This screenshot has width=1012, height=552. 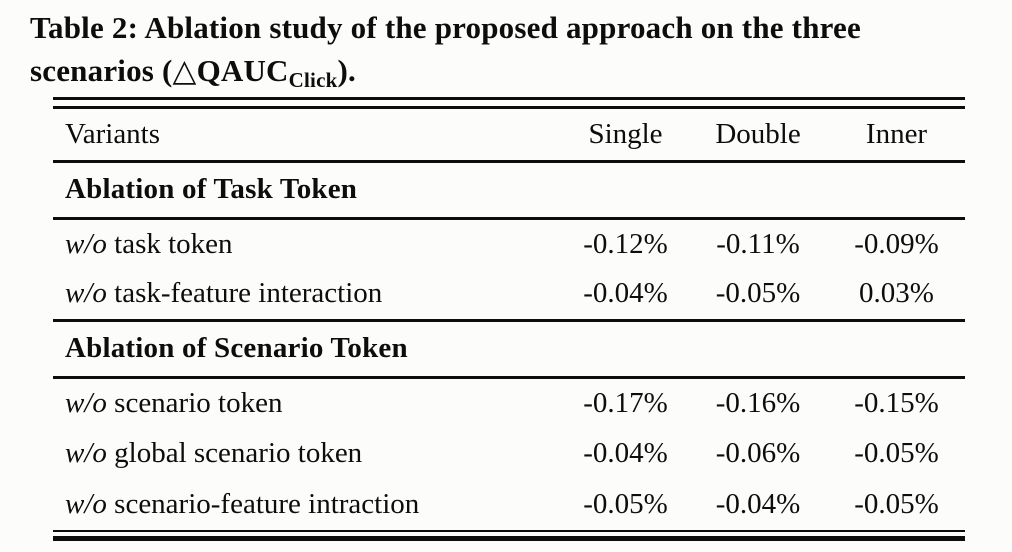 I want to click on variant-label: w/o scenario-feature intraction, so click(x=308, y=504).